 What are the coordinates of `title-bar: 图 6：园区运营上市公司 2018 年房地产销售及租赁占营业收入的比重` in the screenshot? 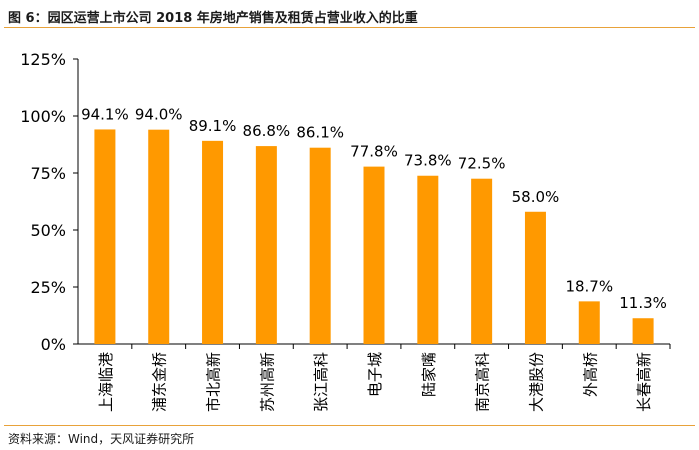 It's located at (349, 15).